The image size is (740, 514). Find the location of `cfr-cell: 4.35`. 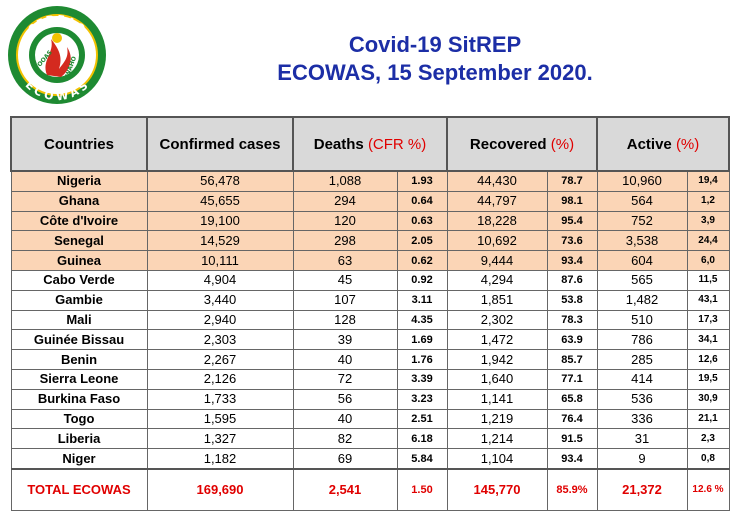

cfr-cell: 4.35 is located at coordinates (422, 320).